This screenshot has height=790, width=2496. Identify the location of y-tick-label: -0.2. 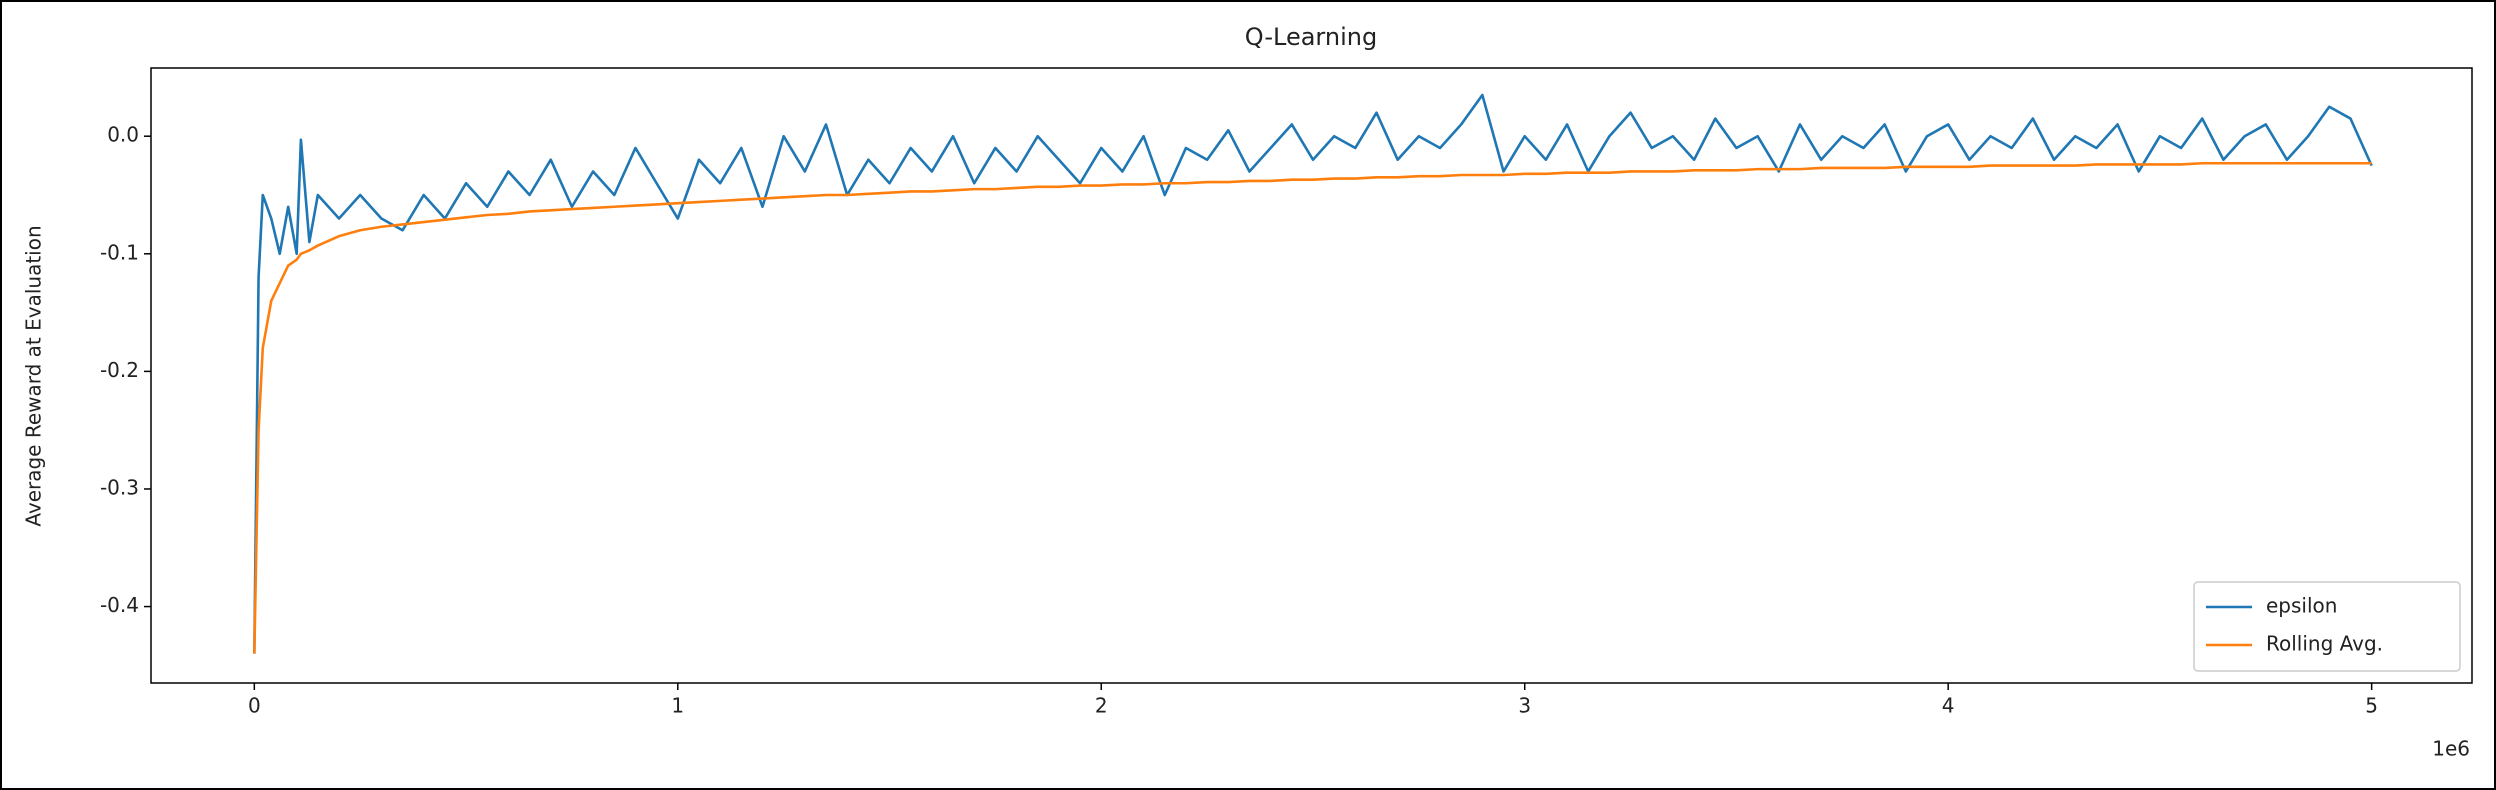
(119, 370).